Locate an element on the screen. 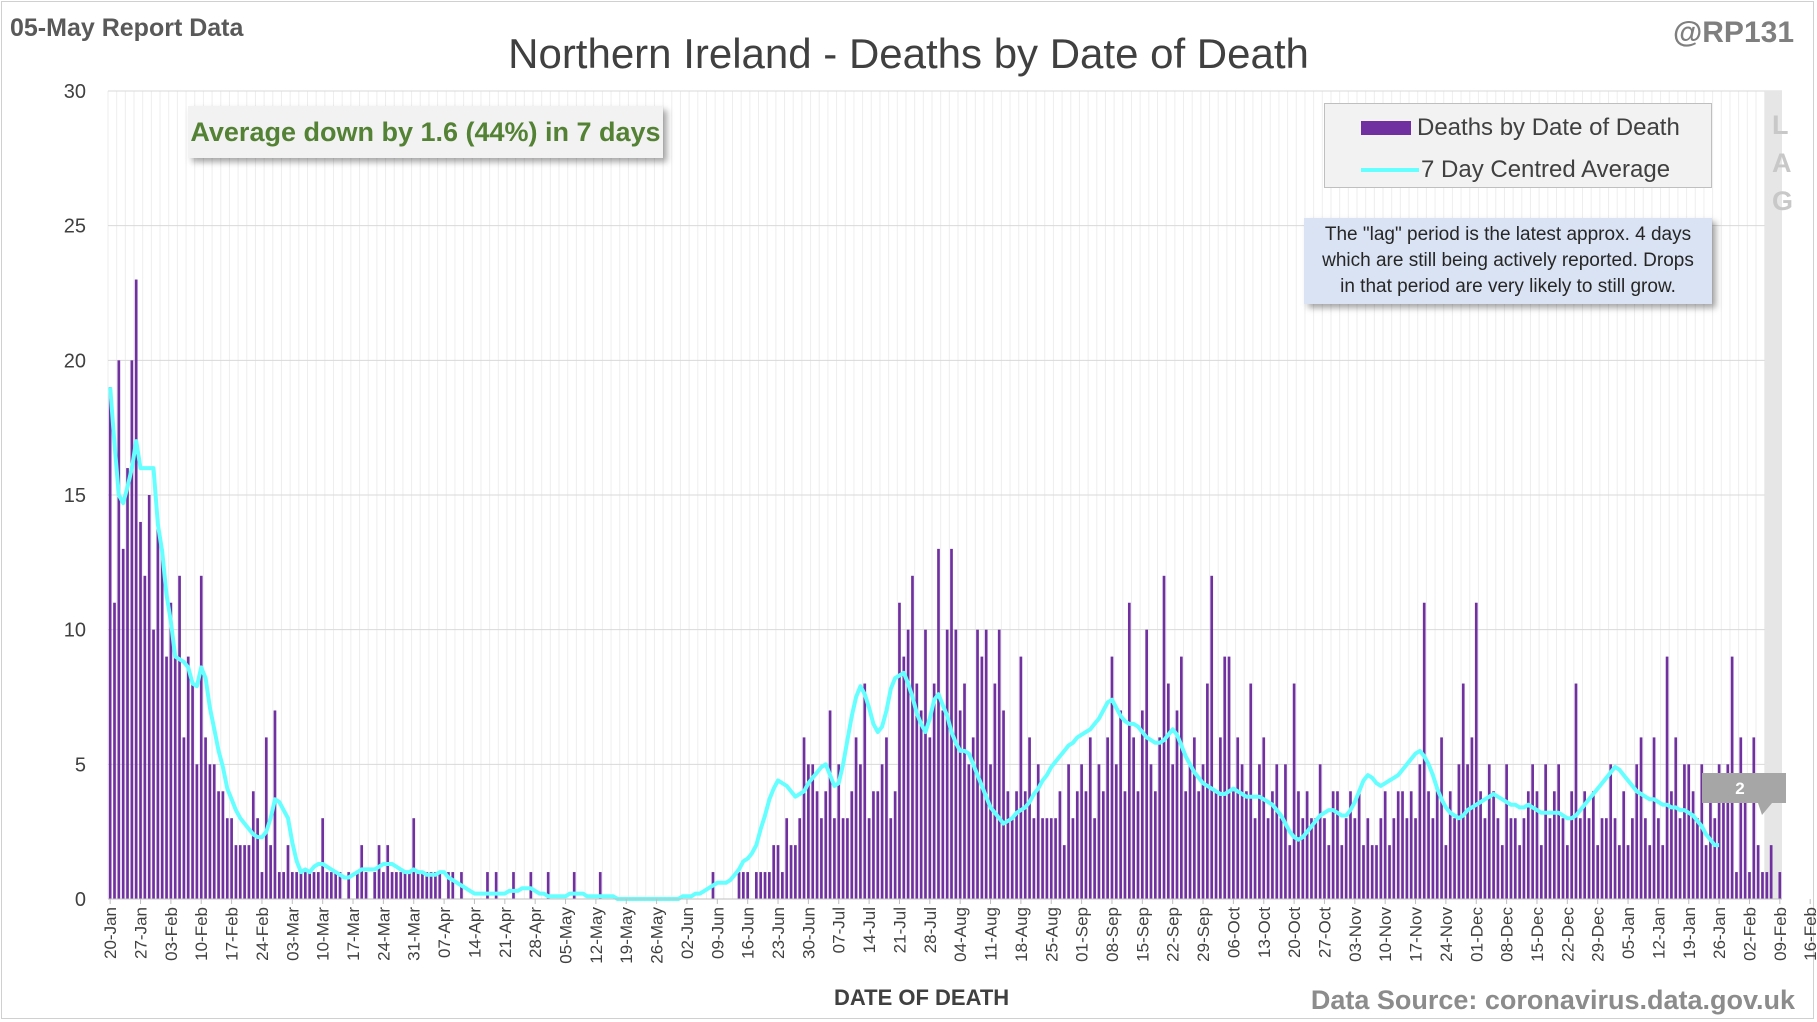  x-tick-label: 12-May is located at coordinates (596, 935).